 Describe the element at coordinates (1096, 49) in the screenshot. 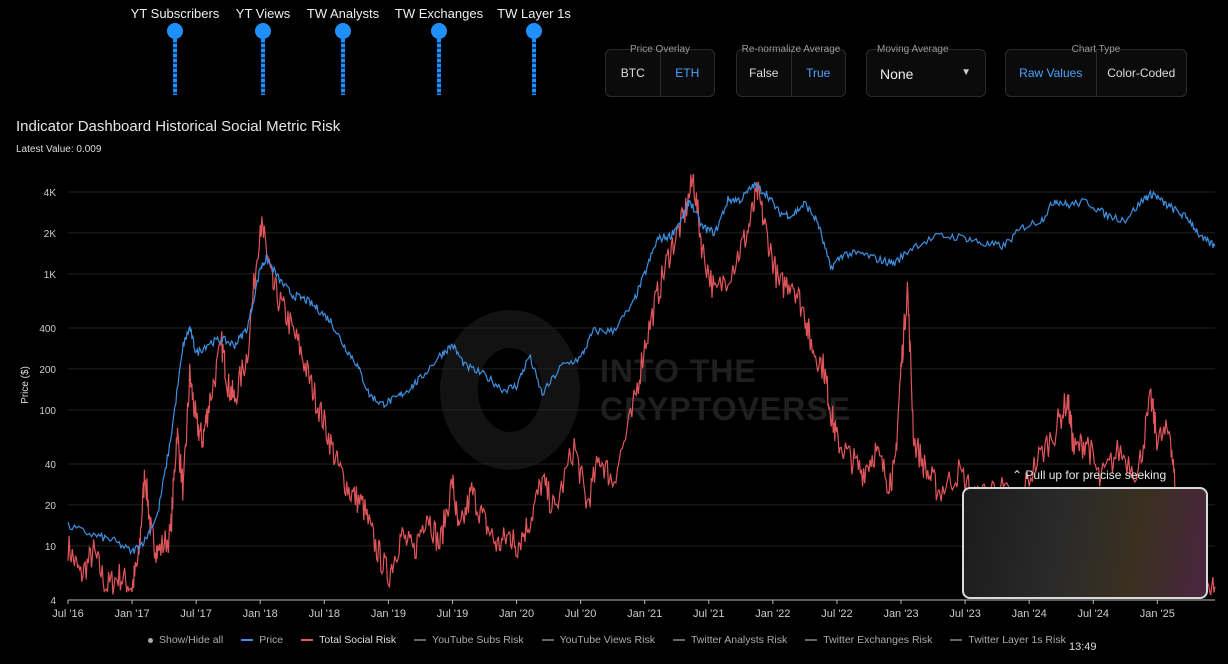

I see `chart-type-title: Chart Type` at that location.